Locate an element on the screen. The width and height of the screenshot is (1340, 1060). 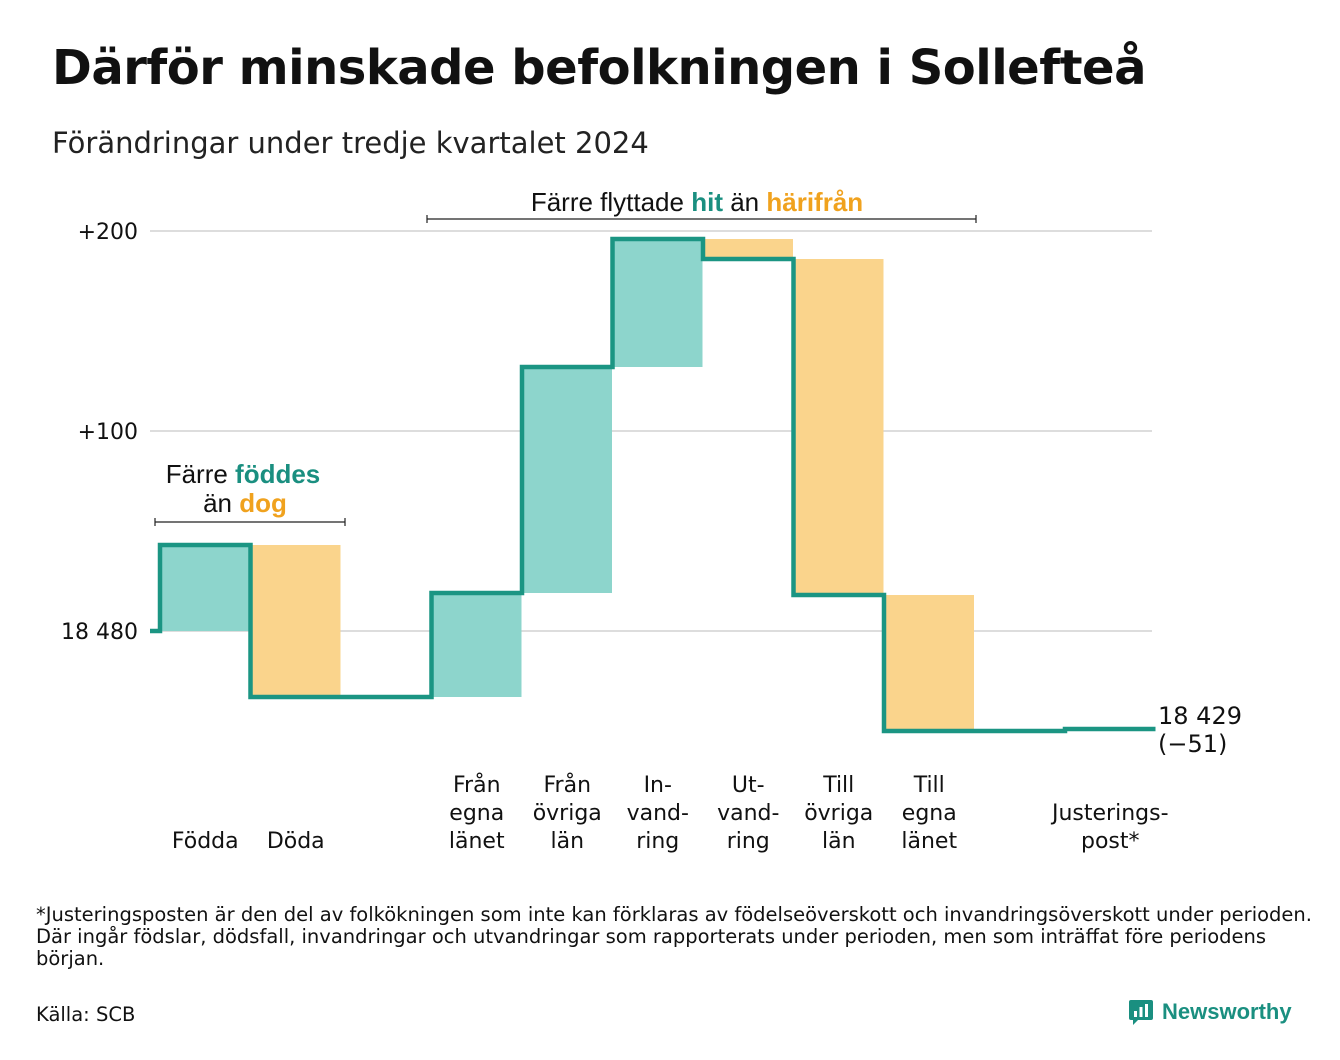
category-label-8-1: egna is located at coordinates (929, 813).